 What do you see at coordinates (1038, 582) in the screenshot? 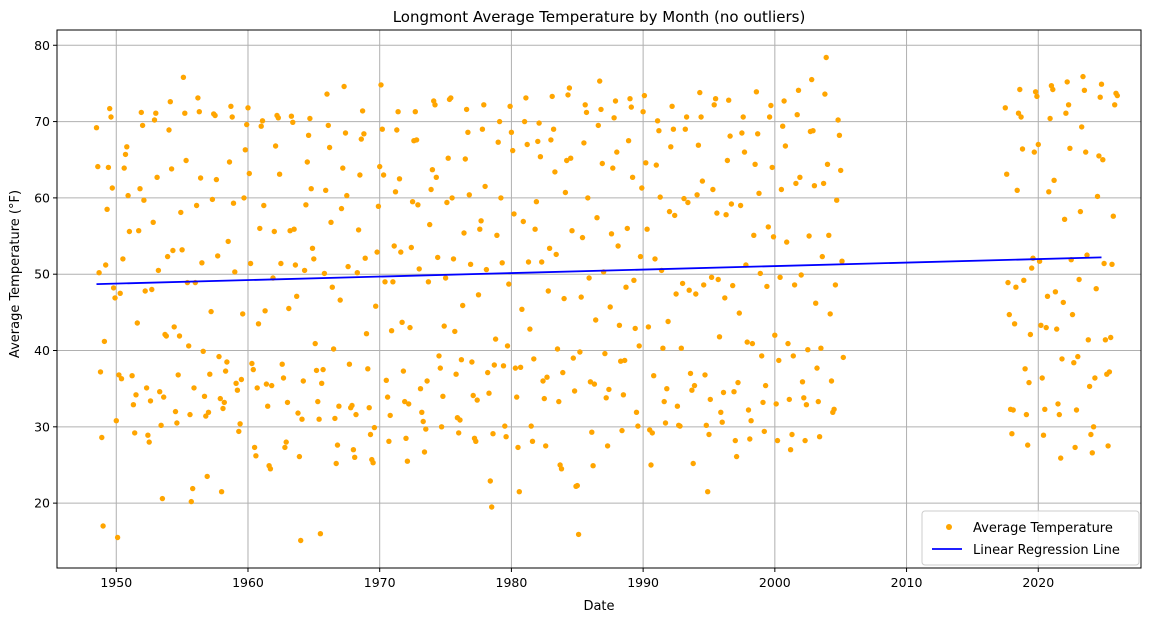
I see `x-tick-label: 2020` at bounding box center [1038, 582].